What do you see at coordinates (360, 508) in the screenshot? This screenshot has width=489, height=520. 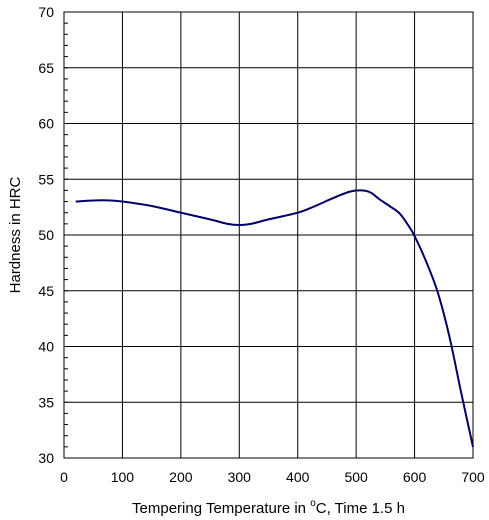 I see `x-axis-label-suffix: C, Time 1.5 h` at bounding box center [360, 508].